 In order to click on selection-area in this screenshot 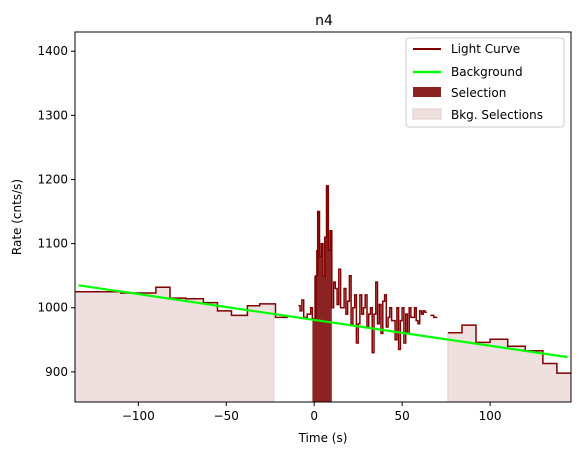, I will do `click(322, 293)`.